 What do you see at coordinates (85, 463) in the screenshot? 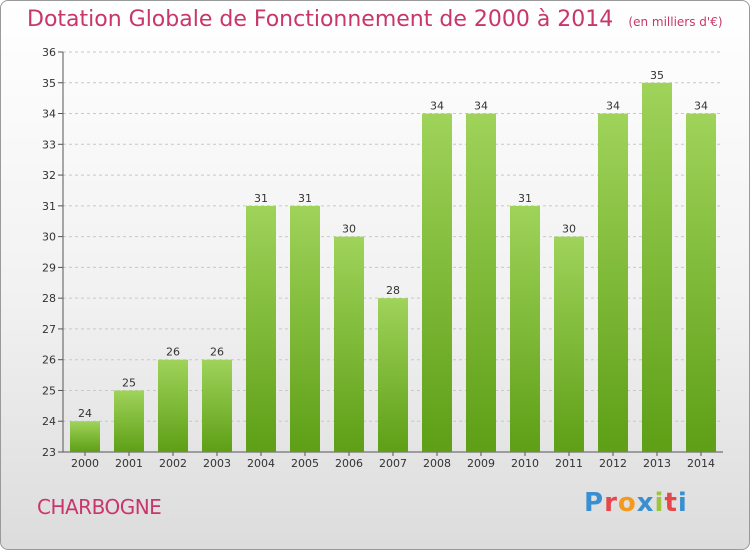
I see `x-tick-label: 2000` at bounding box center [85, 463].